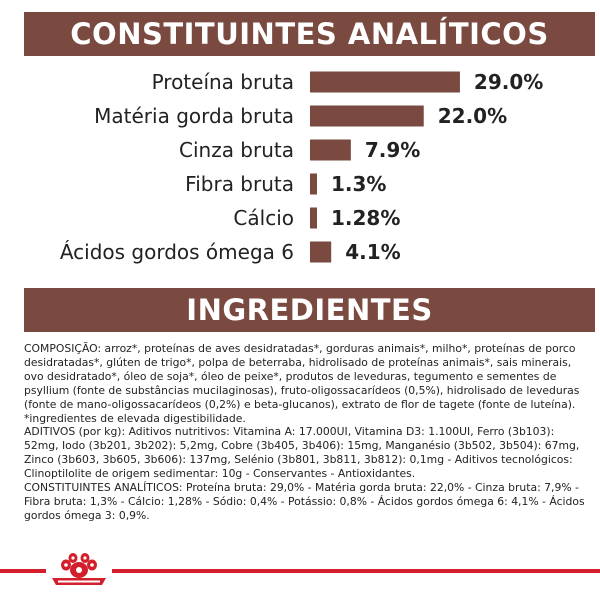  Describe the element at coordinates (194, 116) in the screenshot. I see `category-label: Matéria gorda bruta` at that location.